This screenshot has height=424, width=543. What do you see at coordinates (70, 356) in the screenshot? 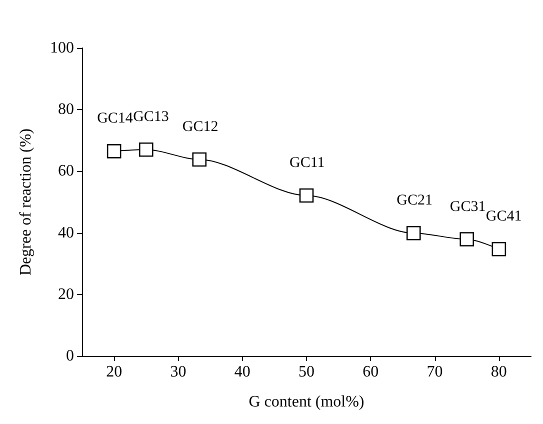
I see `y-tick-label: 0` at bounding box center [70, 356].